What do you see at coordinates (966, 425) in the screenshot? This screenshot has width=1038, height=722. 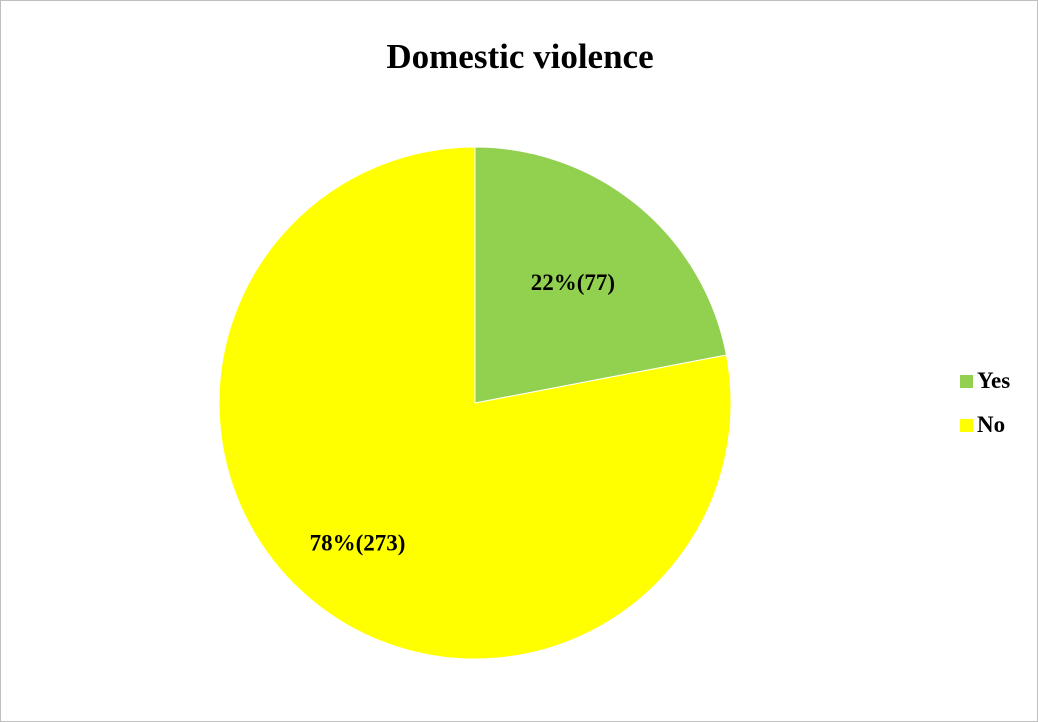 I see `legend-swatch-no` at bounding box center [966, 425].